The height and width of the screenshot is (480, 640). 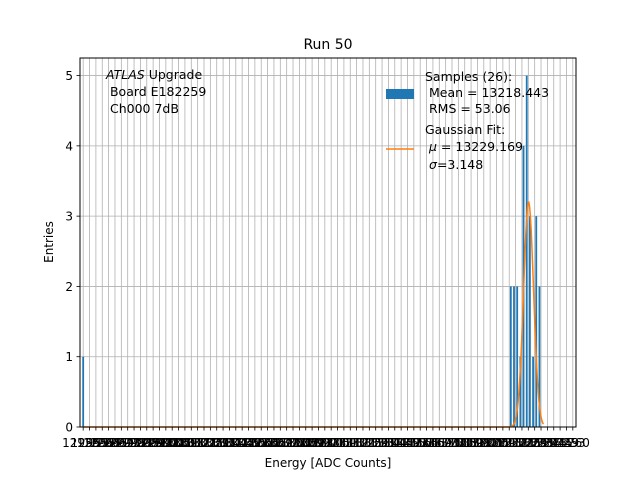 What do you see at coordinates (312, 443) in the screenshot?
I see `x-tick-label: 13093` at bounding box center [312, 443].